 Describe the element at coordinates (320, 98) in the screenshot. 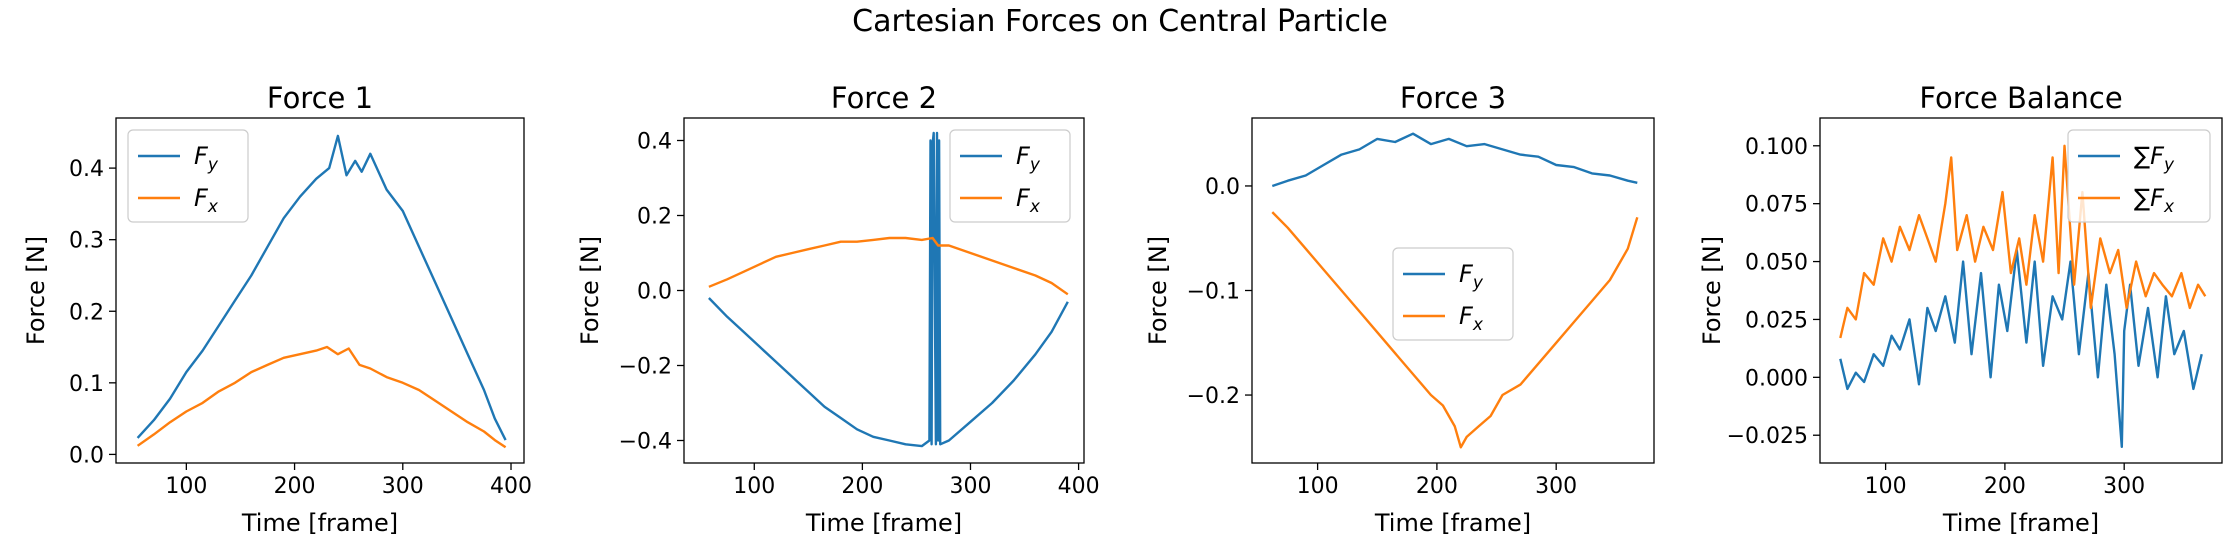

I see `subplot-title: Force 1` at that location.